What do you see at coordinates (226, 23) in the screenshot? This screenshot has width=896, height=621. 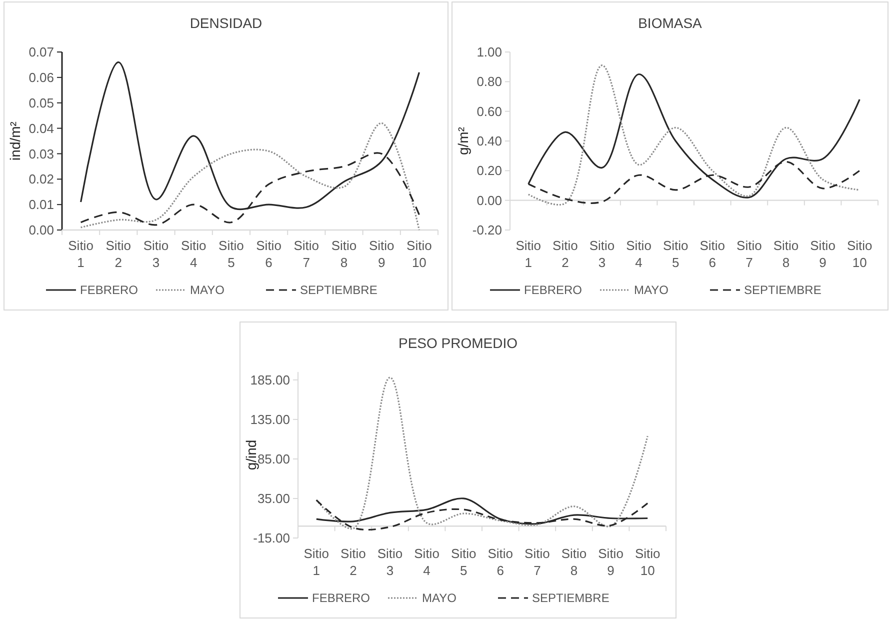 I see `chart-title: DENSIDAD` at bounding box center [226, 23].